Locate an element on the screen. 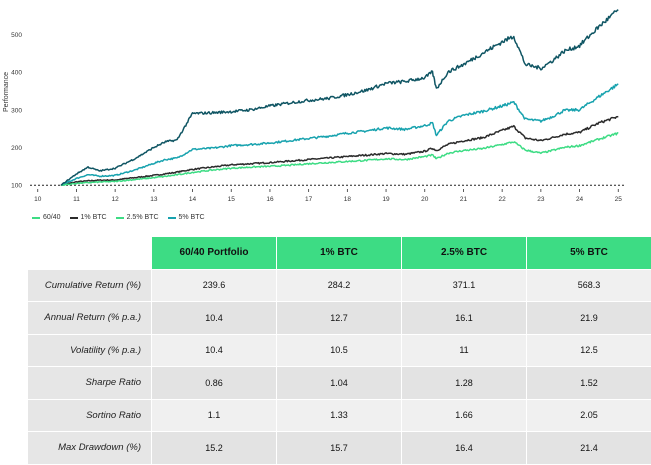 This screenshot has height=465, width=651. table-cell: 1.04 is located at coordinates (339, 383).